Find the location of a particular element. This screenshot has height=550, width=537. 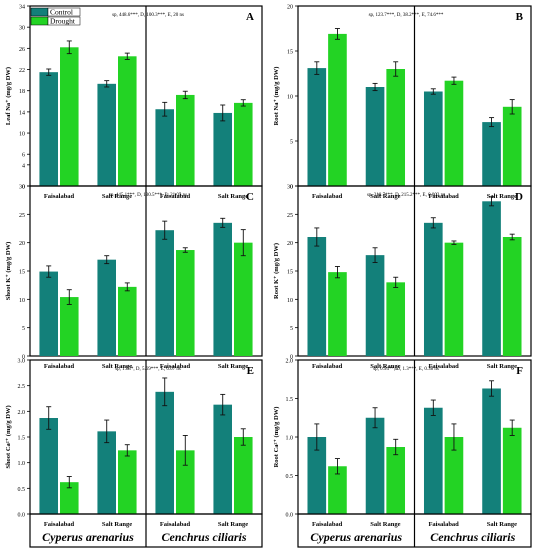

y-axis-label: Root Na⁺ (mg/g DW) is located at coordinates (276, 96).